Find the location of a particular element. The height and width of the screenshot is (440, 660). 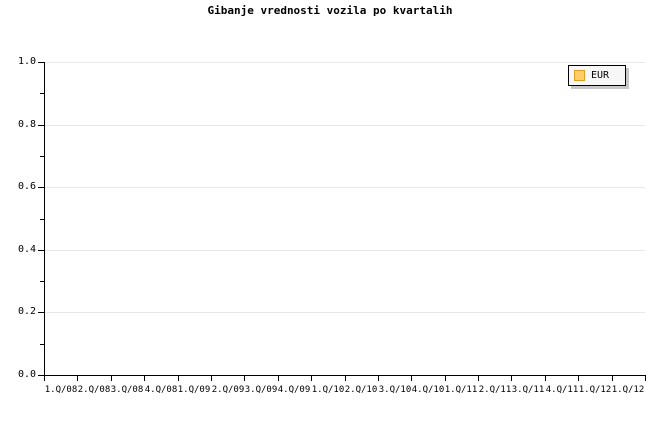

chart-title: Gibanje vrednosti vozila po kvartalih is located at coordinates (330, 10).